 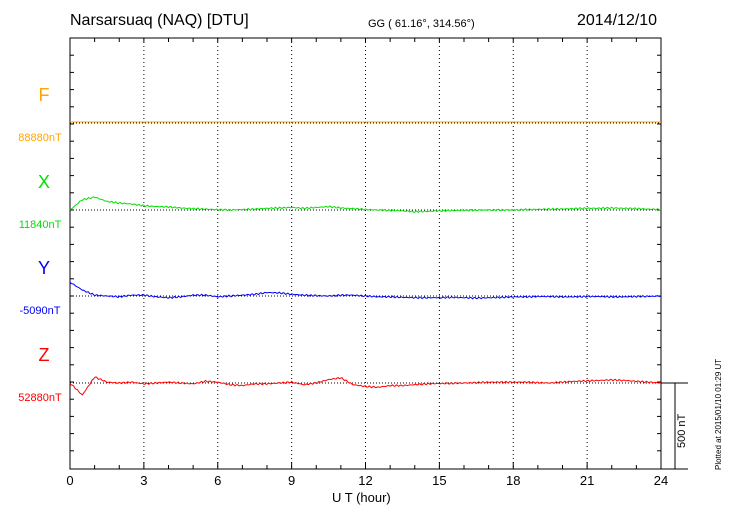 I want to click on scale-bar-label: 500 nT, so click(x=682, y=430).